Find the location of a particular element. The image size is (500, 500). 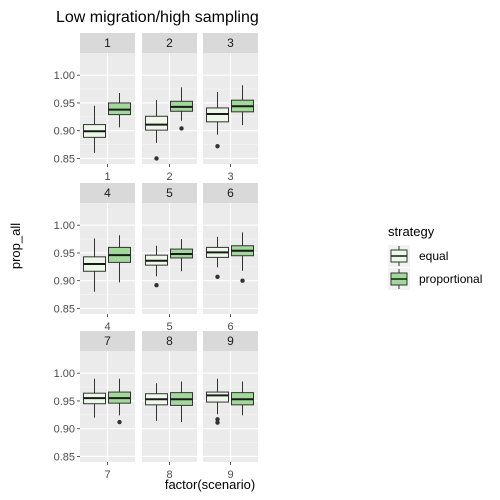

legend-label: proportional is located at coordinates (450, 279).